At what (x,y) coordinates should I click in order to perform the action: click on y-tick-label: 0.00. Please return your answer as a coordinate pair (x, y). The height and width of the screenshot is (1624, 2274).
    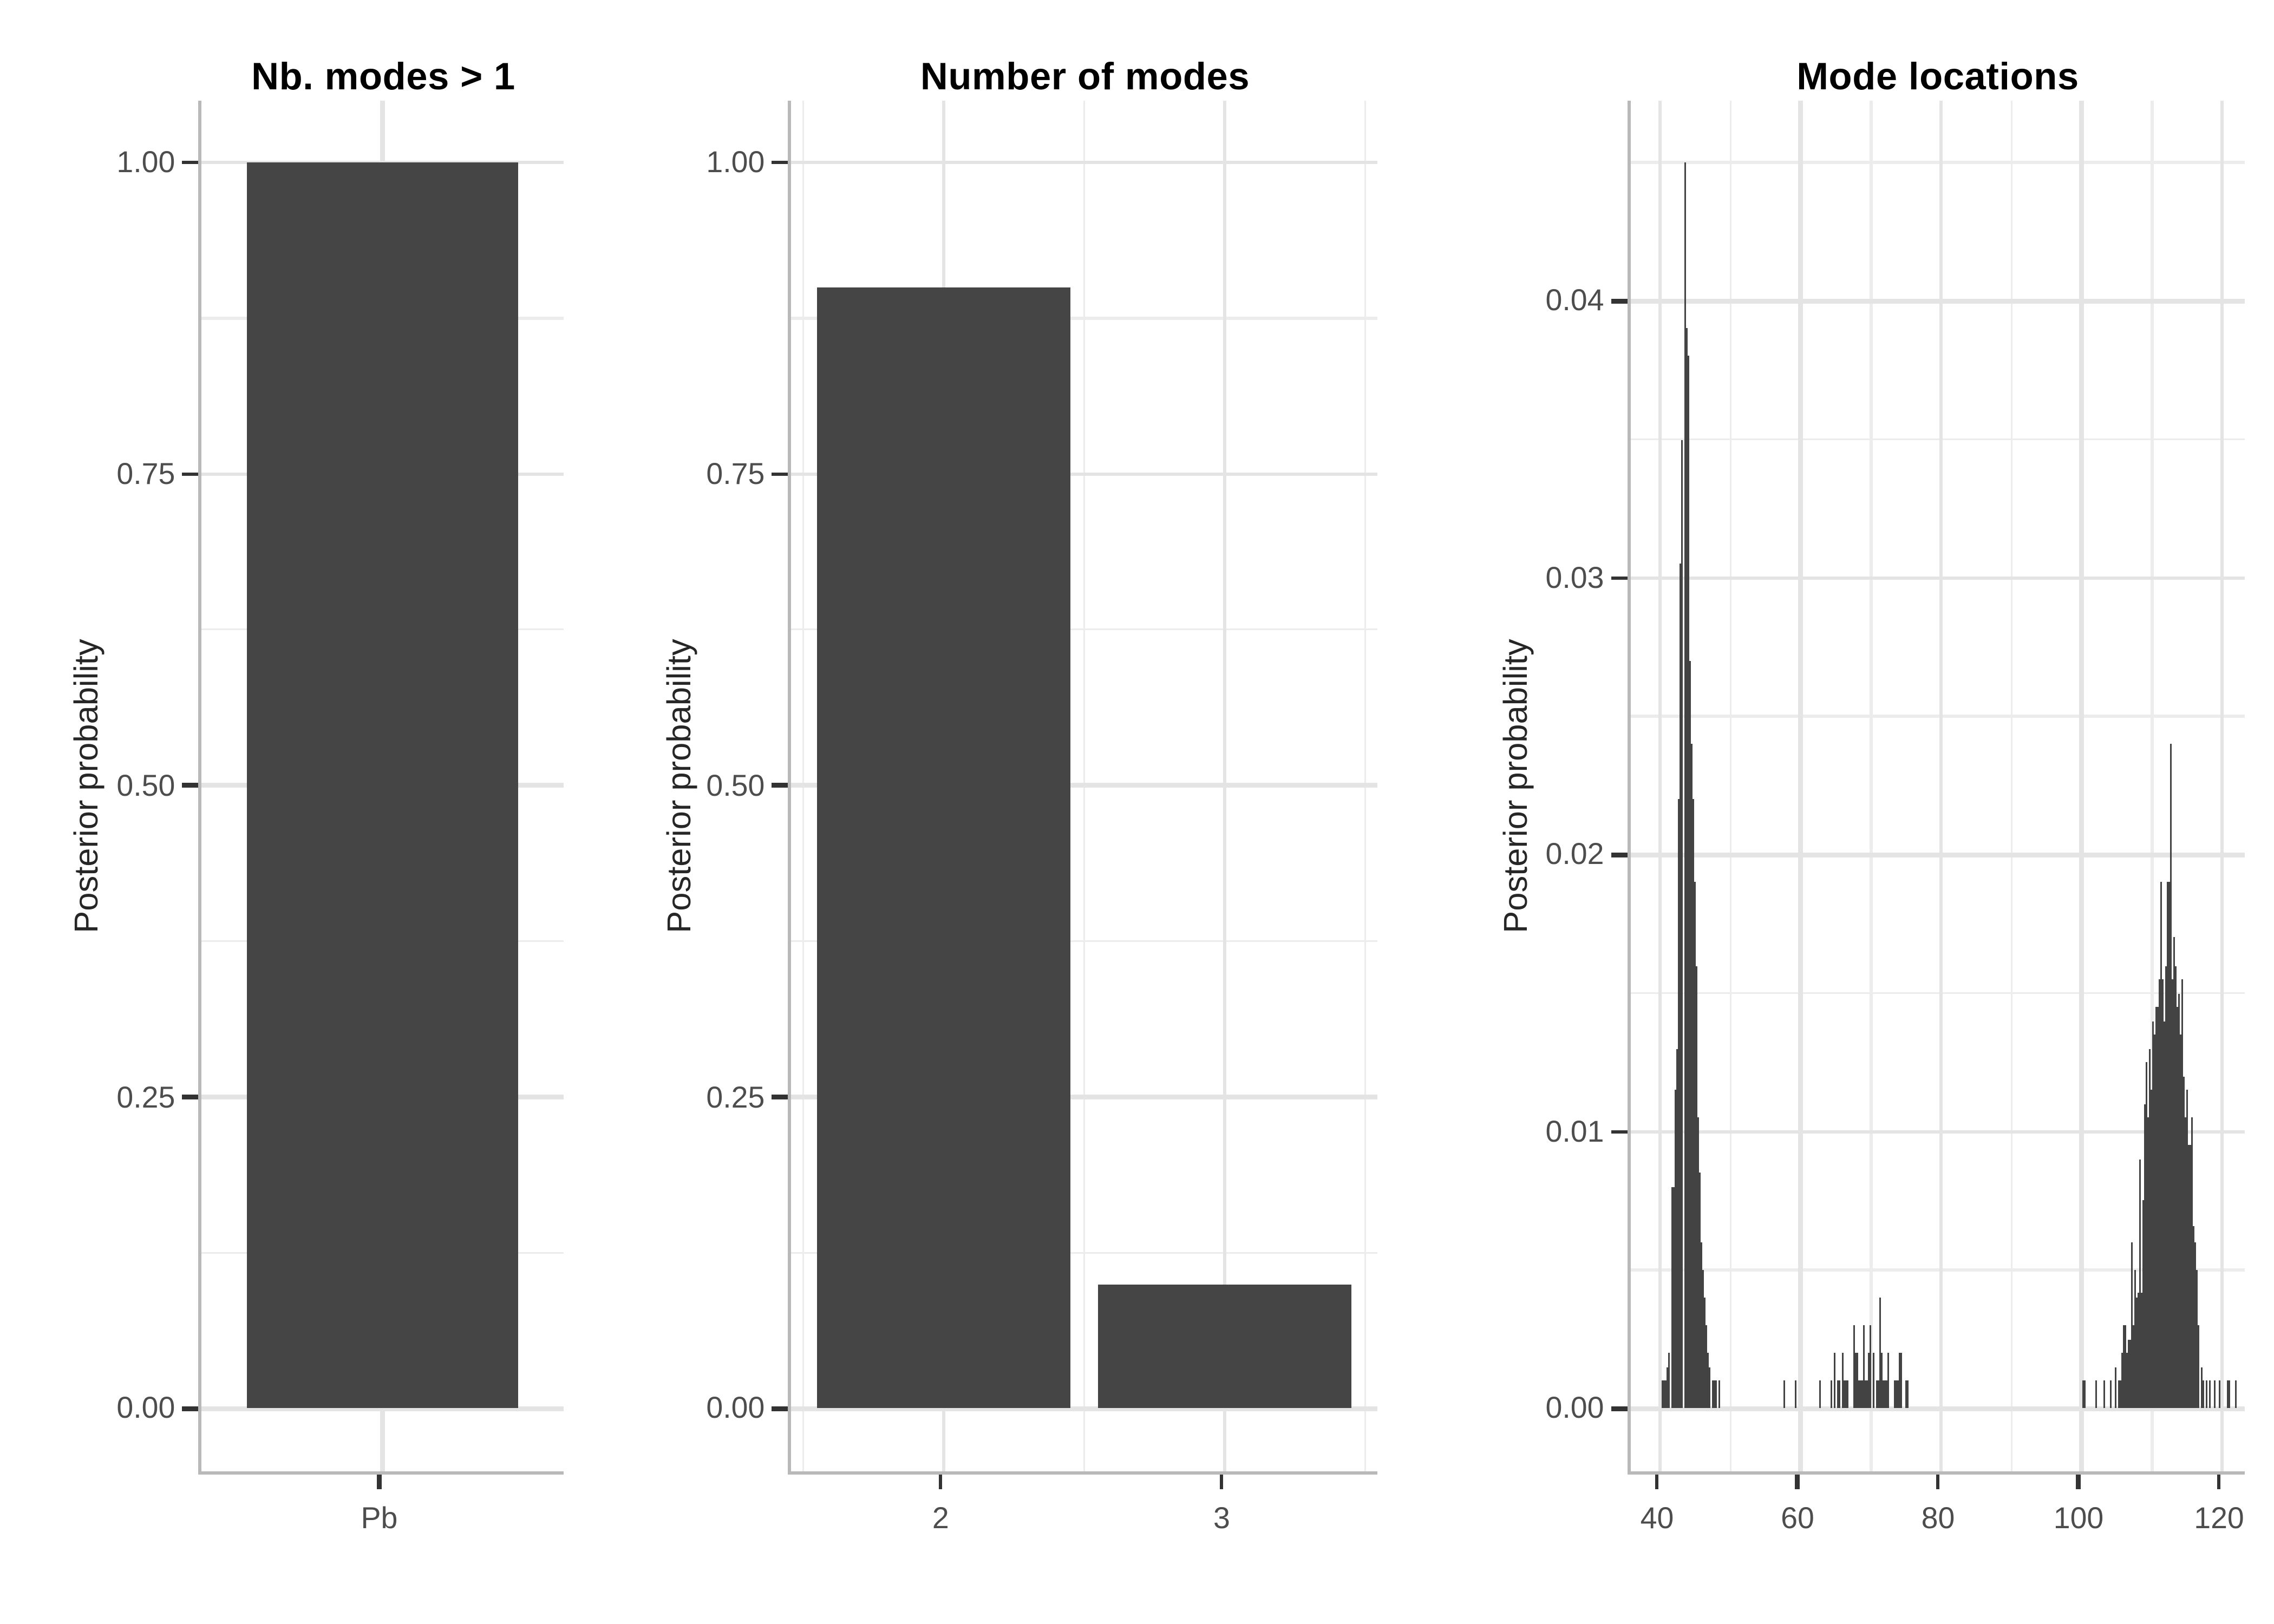
    Looking at the image, I should click on (1574, 1407).